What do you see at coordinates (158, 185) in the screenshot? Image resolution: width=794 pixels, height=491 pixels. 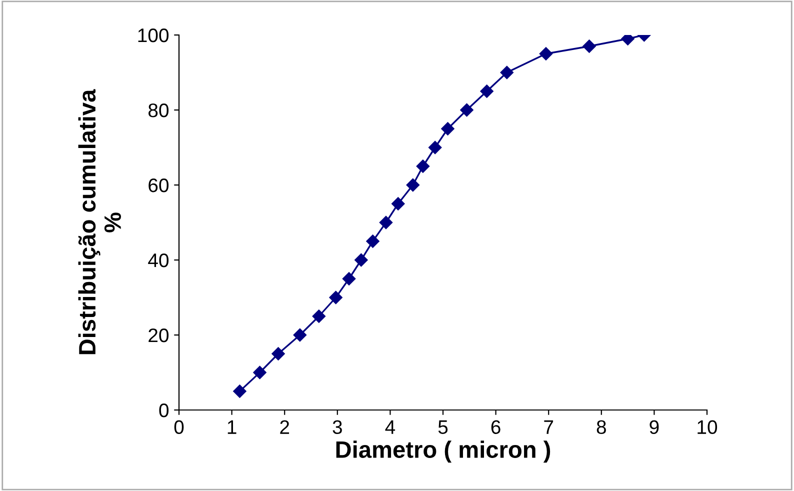 I see `y-tick-label: 60` at bounding box center [158, 185].